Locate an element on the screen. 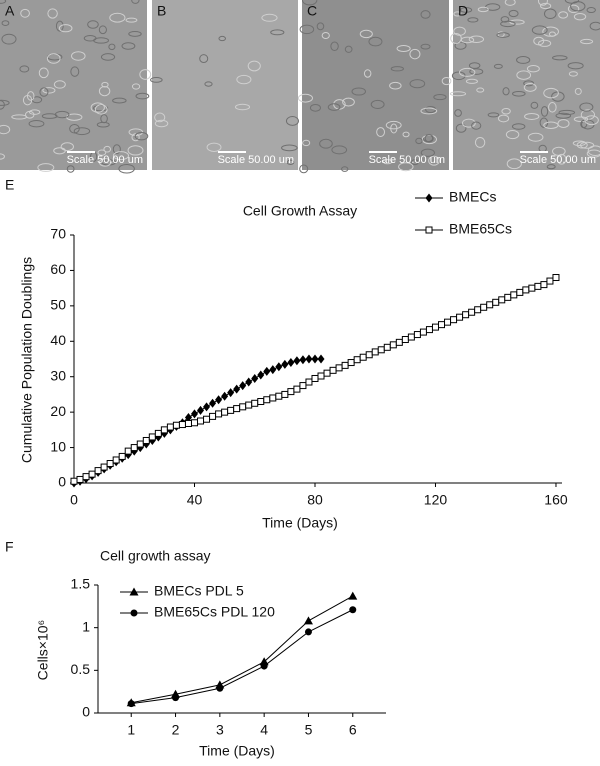  chart-title: Cell Growth Assay is located at coordinates (300, 211).